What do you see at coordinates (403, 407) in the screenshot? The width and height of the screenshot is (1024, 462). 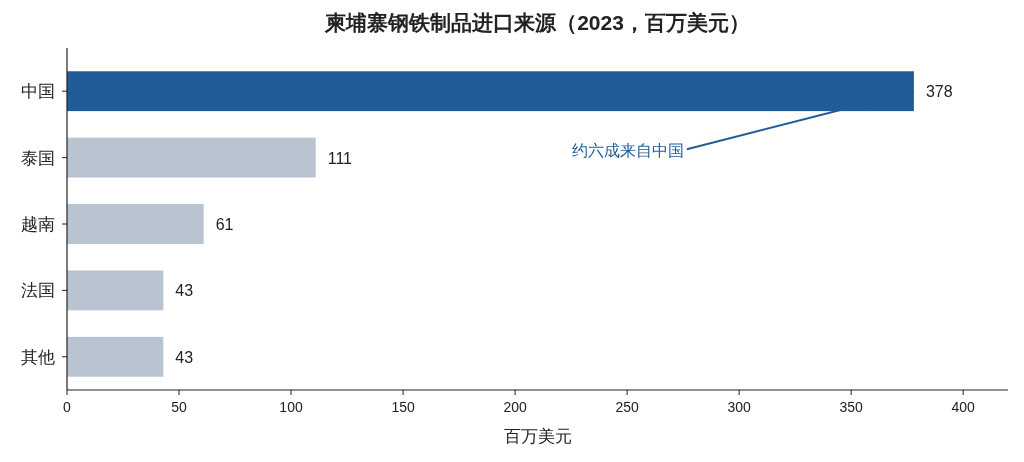 I see `x-tick-label: 150` at bounding box center [403, 407].